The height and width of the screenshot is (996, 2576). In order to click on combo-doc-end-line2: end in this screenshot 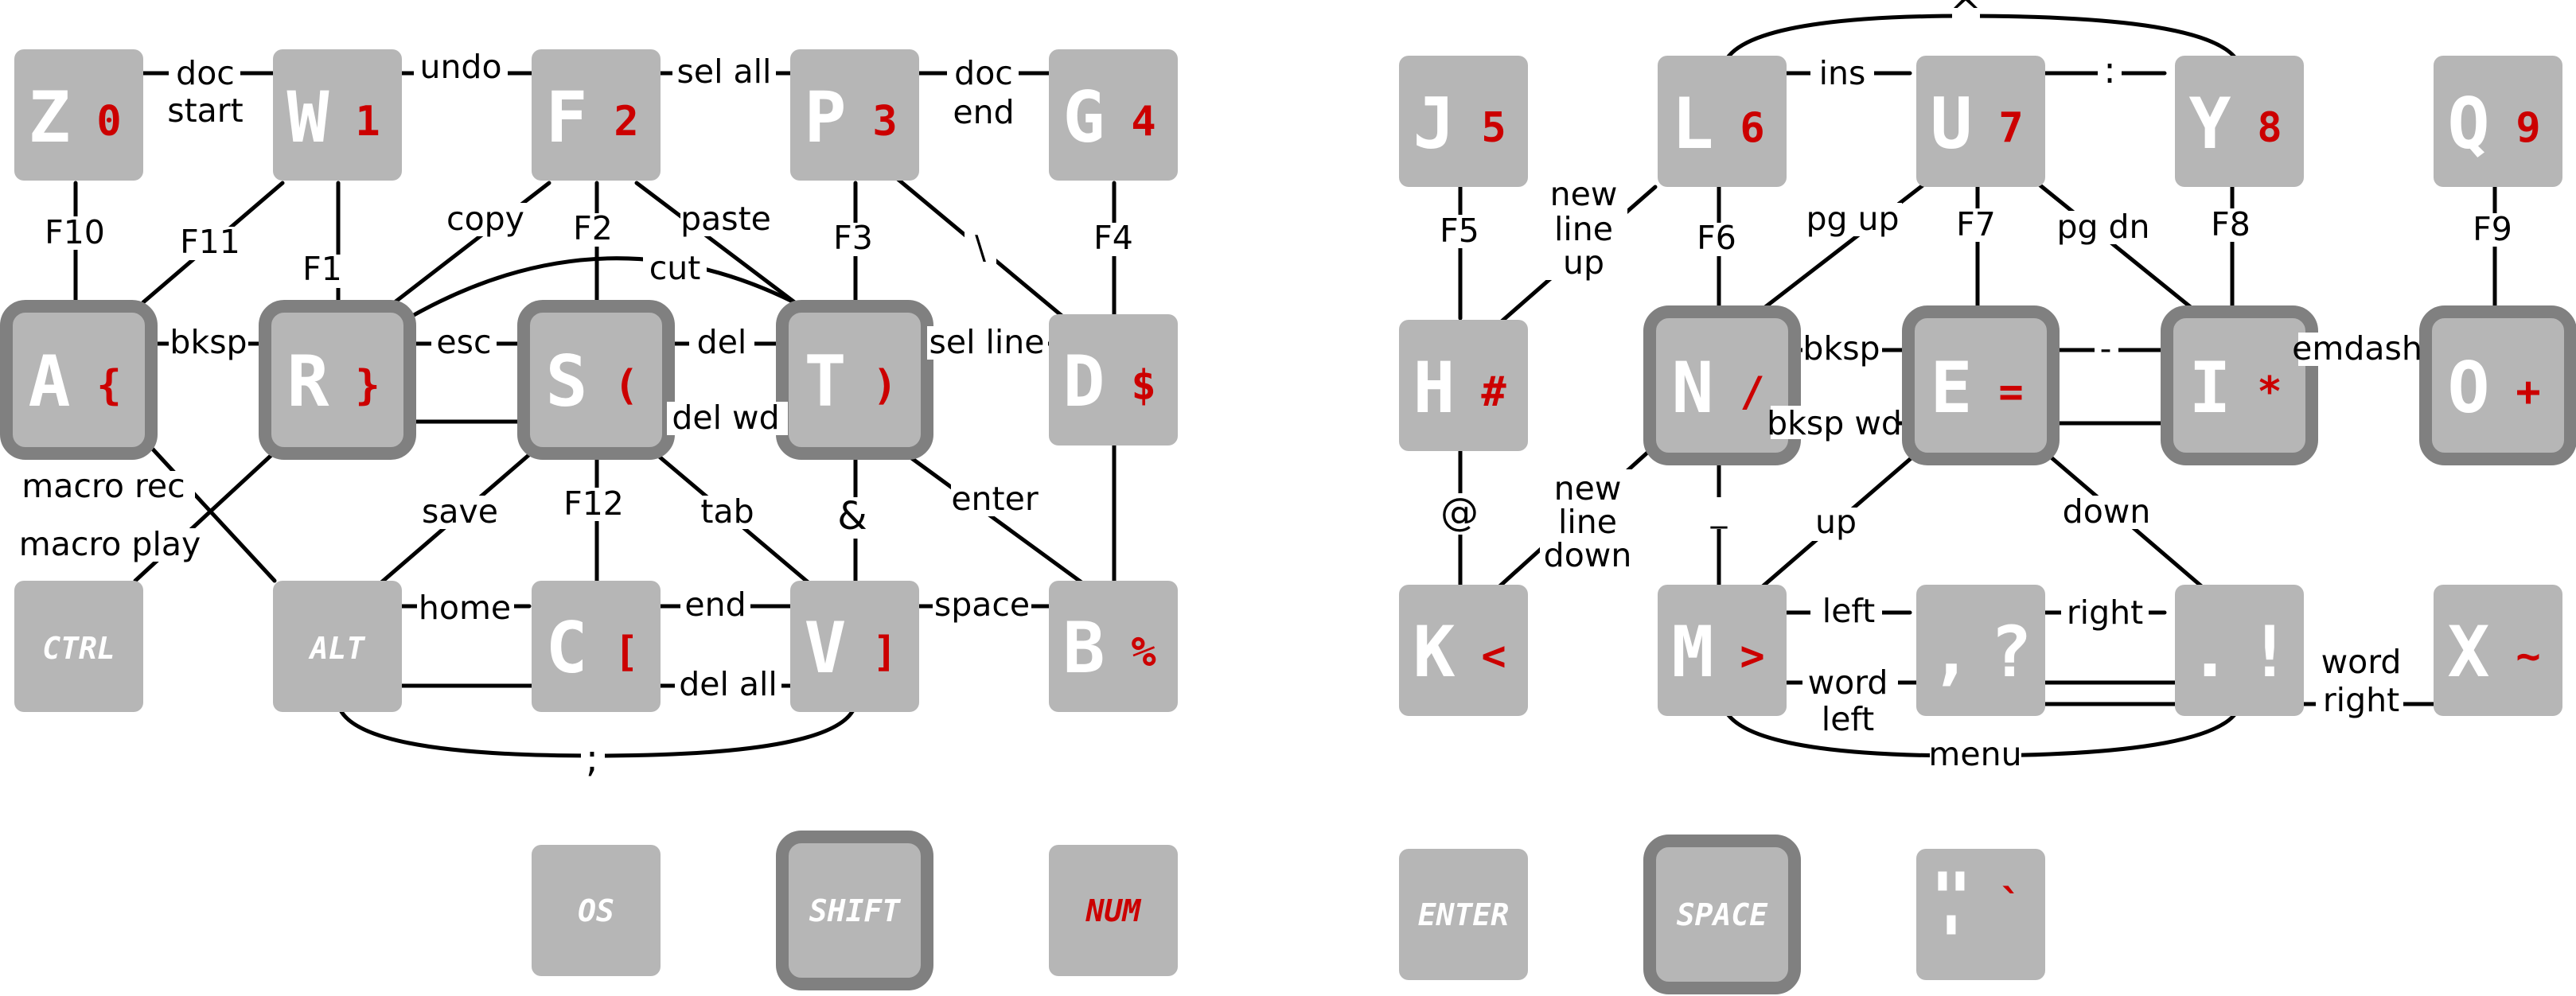, I will do `click(983, 112)`.